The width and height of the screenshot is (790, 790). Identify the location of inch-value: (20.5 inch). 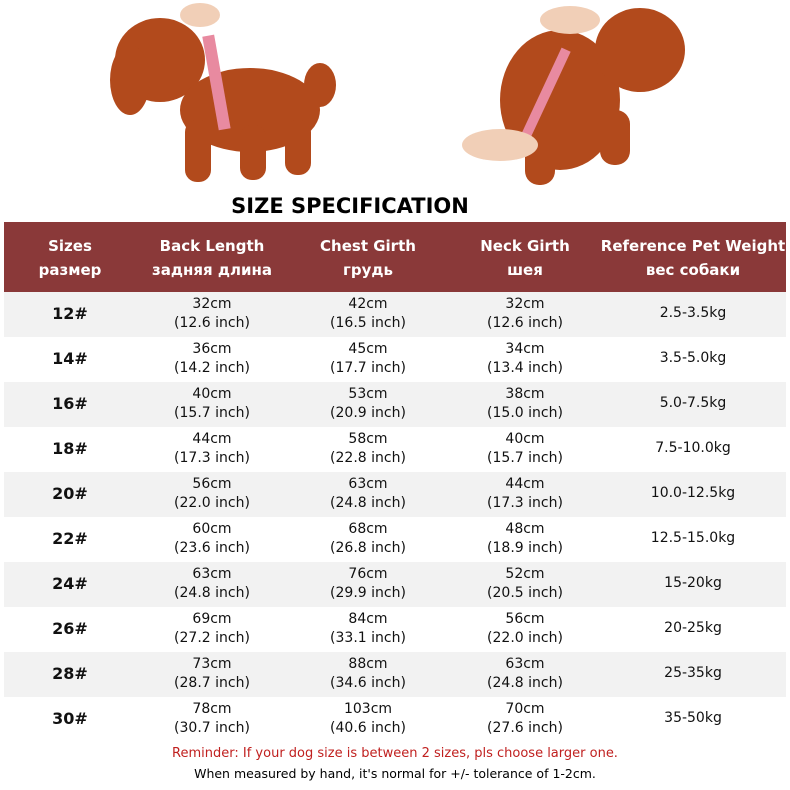
(525, 593).